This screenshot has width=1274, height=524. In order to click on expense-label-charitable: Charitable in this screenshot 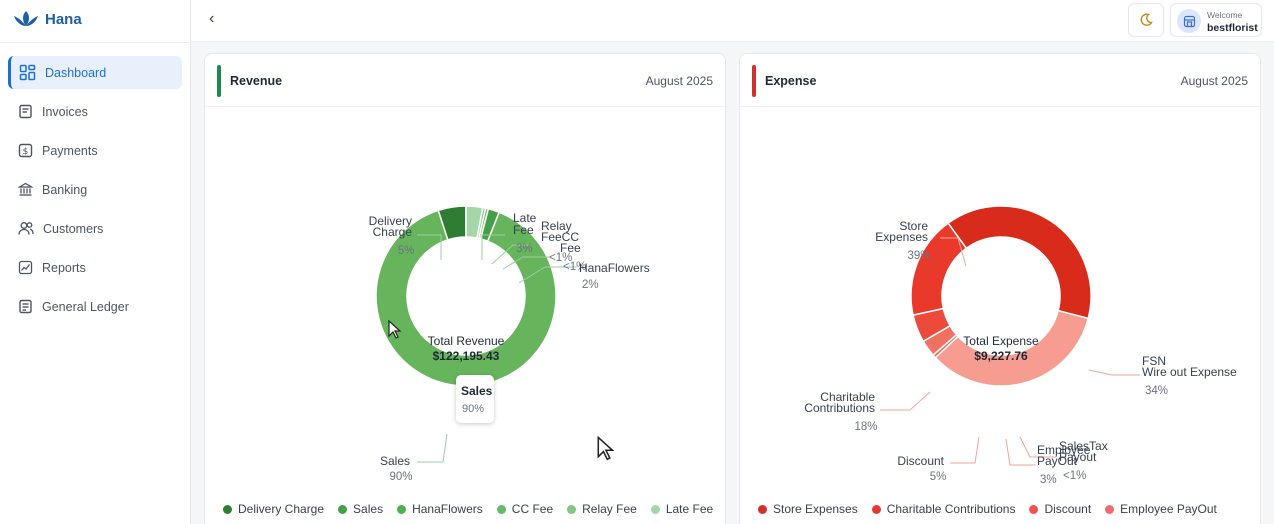, I will do `click(847, 397)`.